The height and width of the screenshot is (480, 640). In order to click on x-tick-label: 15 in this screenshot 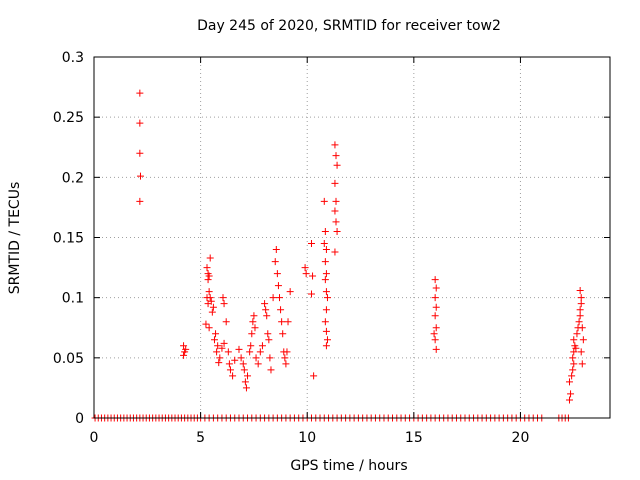, I will do `click(414, 438)`.